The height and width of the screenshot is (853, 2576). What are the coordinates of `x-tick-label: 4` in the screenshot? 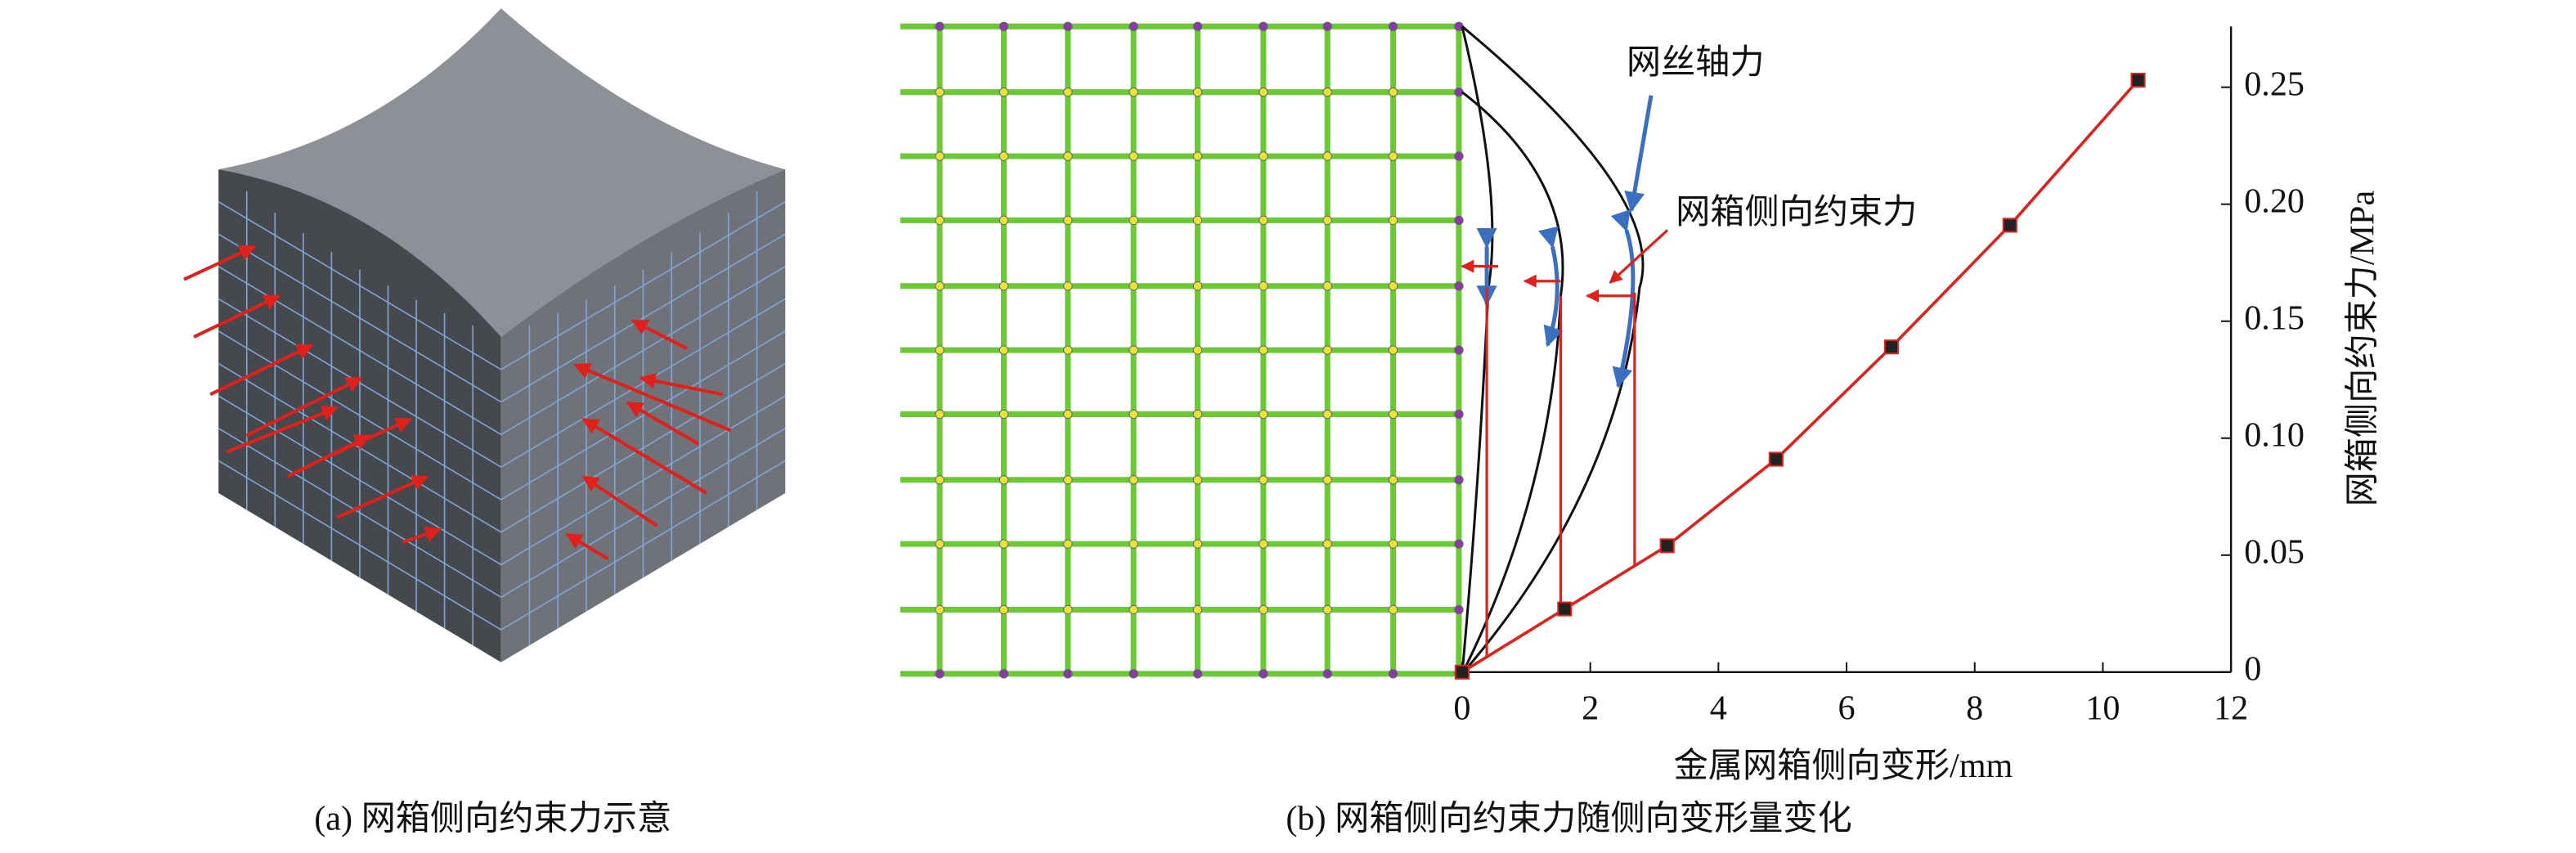 It's located at (1718, 708).